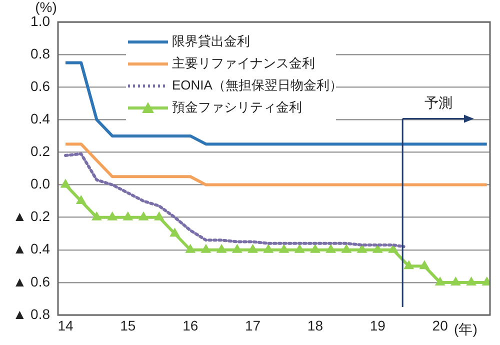 The image size is (500, 345). I want to click on x-tick-label: 19, so click(378, 325).